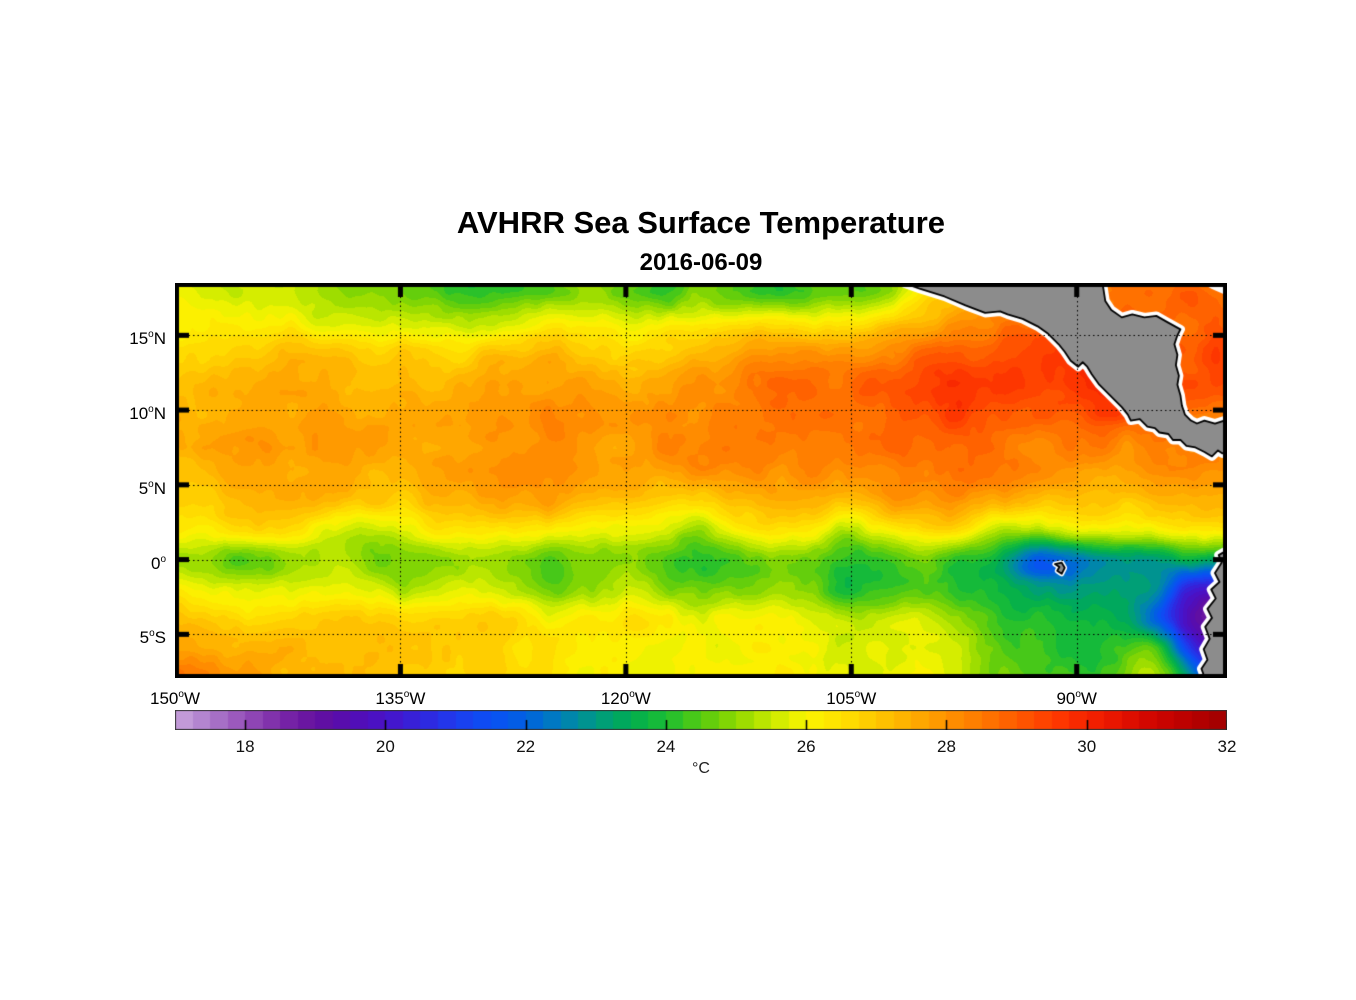 The image size is (1356, 1000). What do you see at coordinates (666, 746) in the screenshot?
I see `colorbar-tick-label: 24` at bounding box center [666, 746].